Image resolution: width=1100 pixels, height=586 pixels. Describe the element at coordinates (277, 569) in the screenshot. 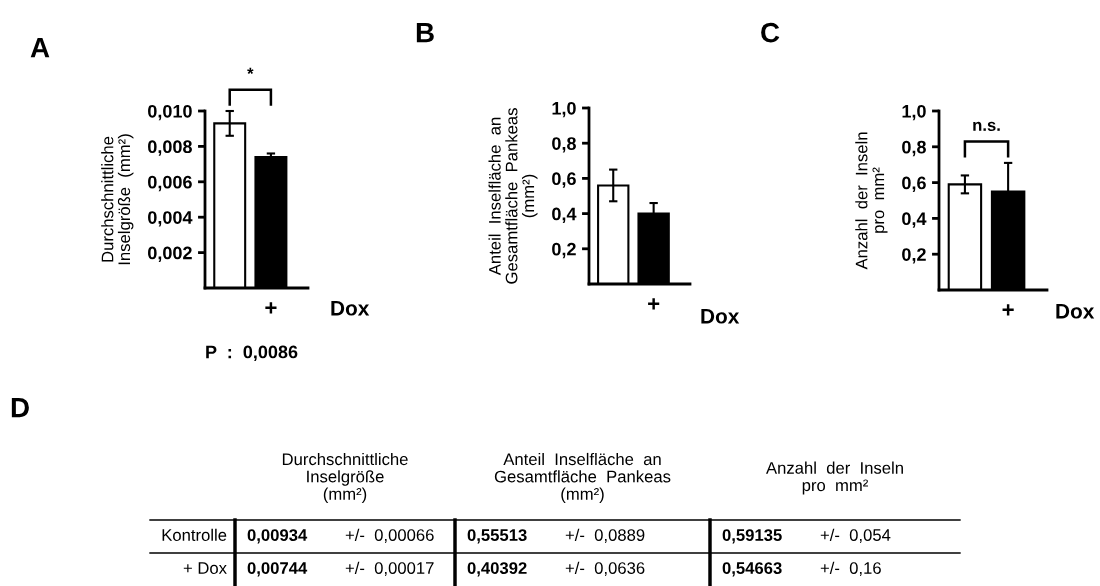

I see `text: 0,00744` at that location.